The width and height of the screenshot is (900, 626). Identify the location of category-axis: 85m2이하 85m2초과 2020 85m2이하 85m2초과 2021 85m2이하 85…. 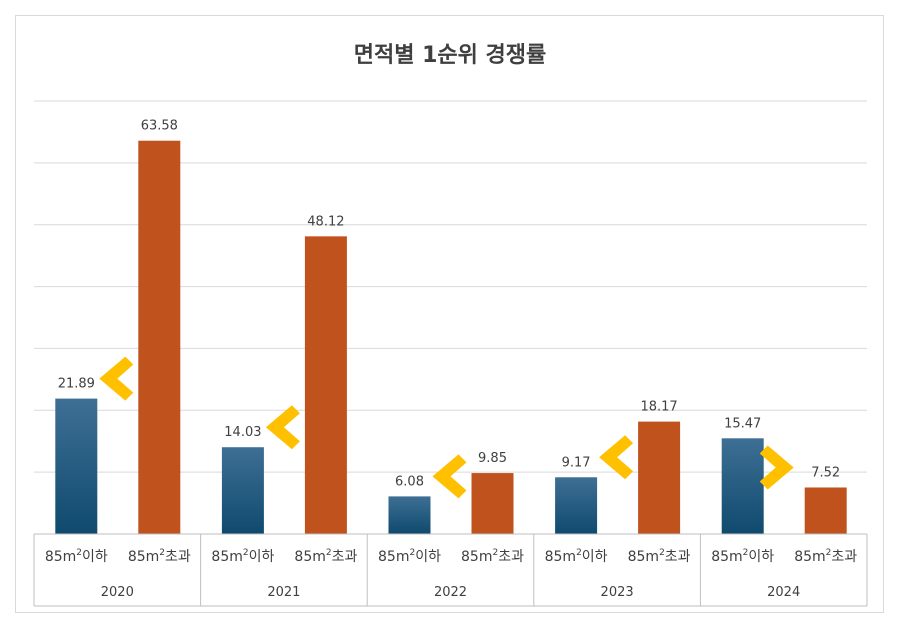
(450, 570).